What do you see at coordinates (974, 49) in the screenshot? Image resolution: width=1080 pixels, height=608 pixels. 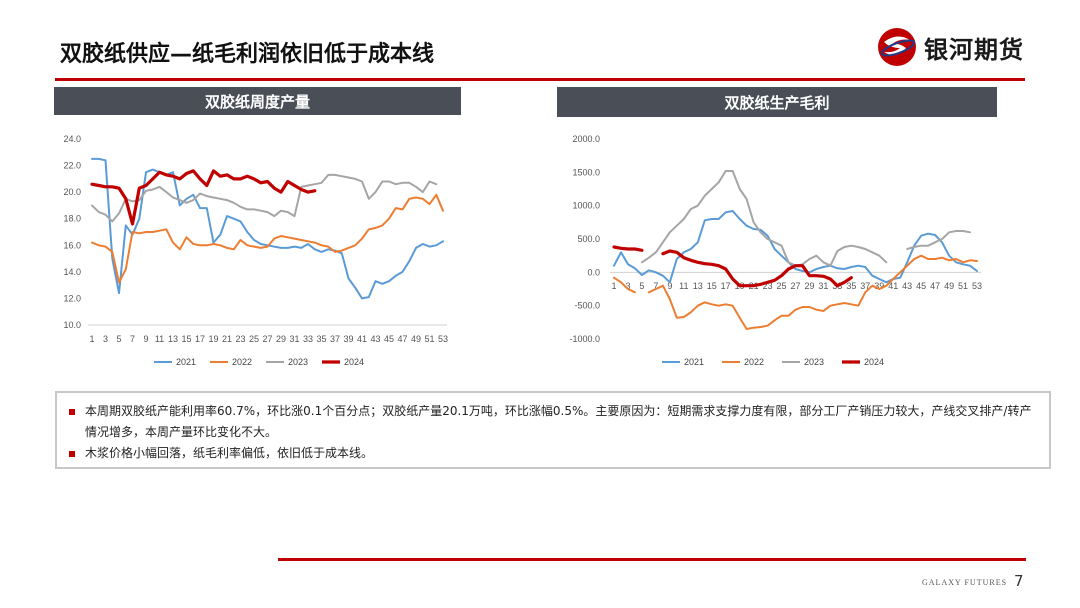 I see `logo-text: 银河期货` at bounding box center [974, 49].